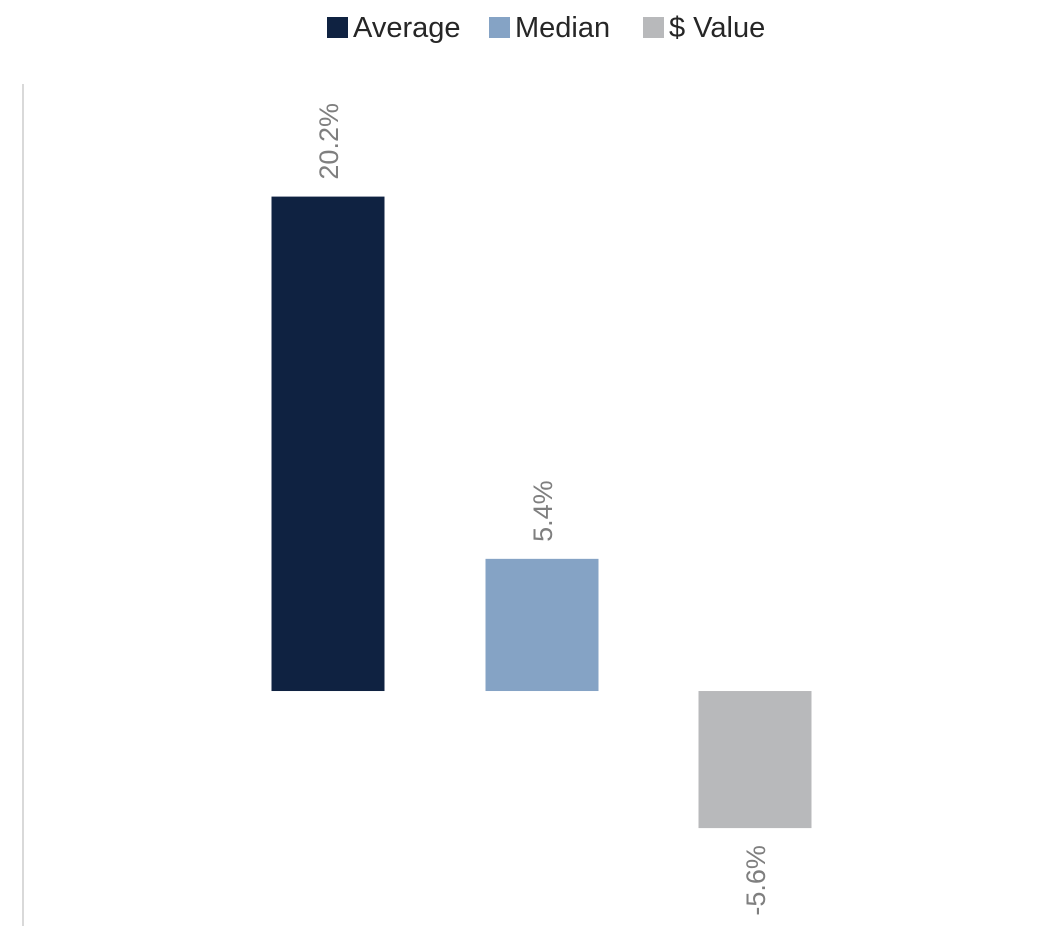  I want to click on legend-label-median: Median, so click(562, 28).